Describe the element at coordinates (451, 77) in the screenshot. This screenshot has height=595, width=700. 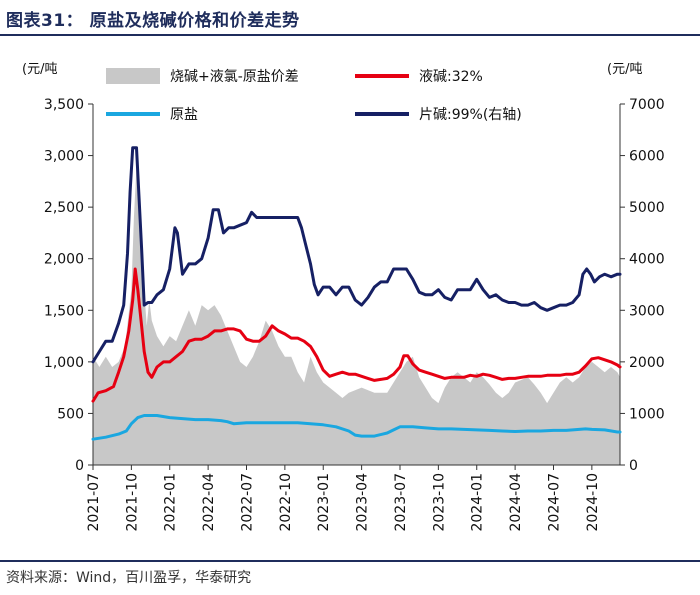
I see `legend-label: 液碱:32%` at that location.